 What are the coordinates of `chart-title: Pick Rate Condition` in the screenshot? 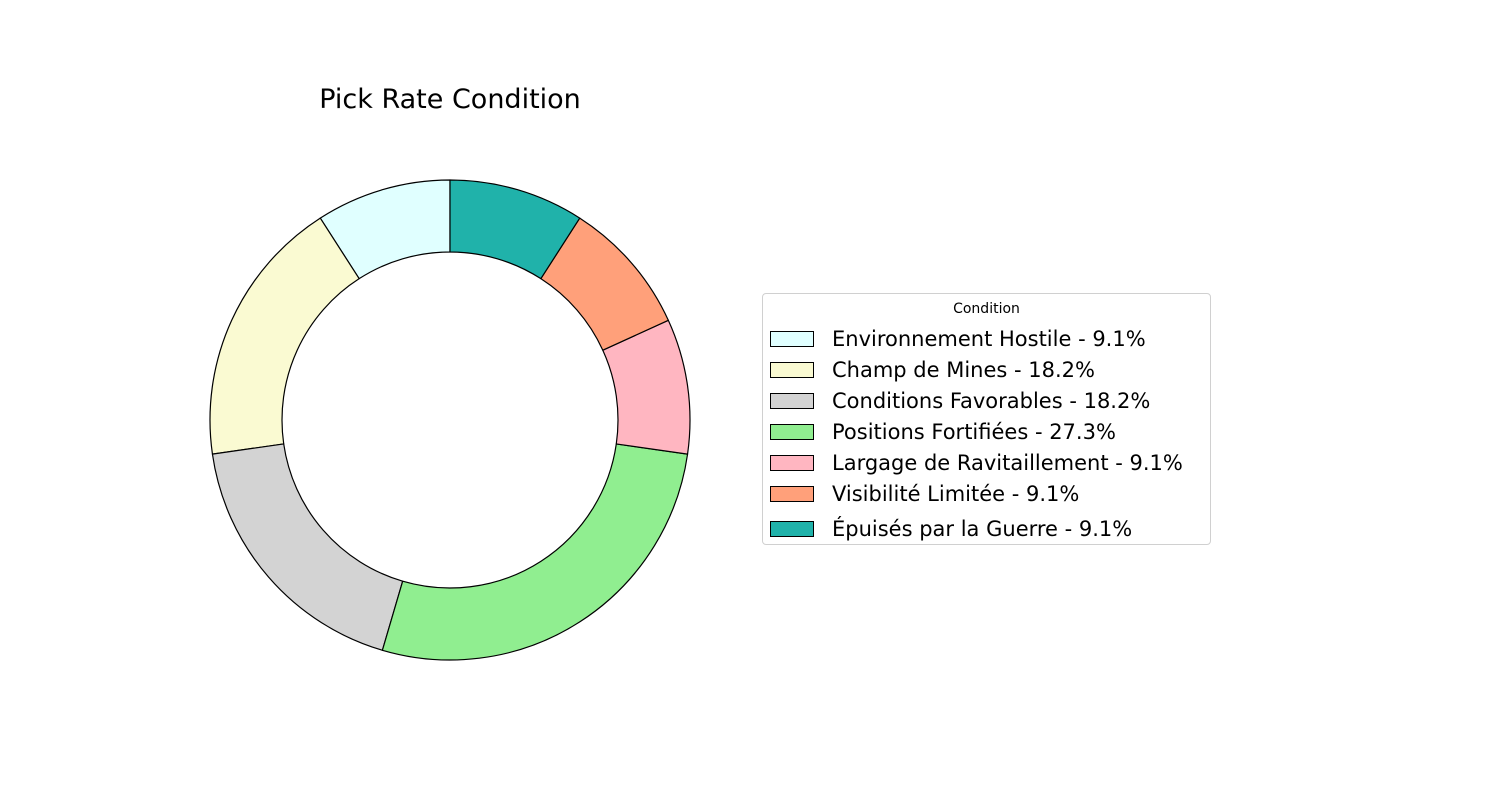 It's located at (450, 99).